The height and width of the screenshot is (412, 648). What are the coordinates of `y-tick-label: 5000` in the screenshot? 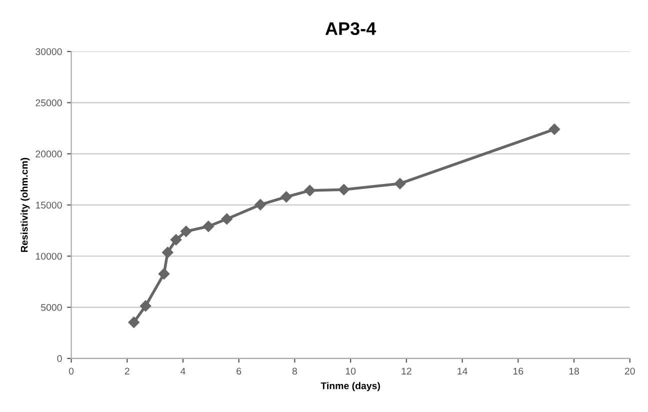 It's located at (51, 307).